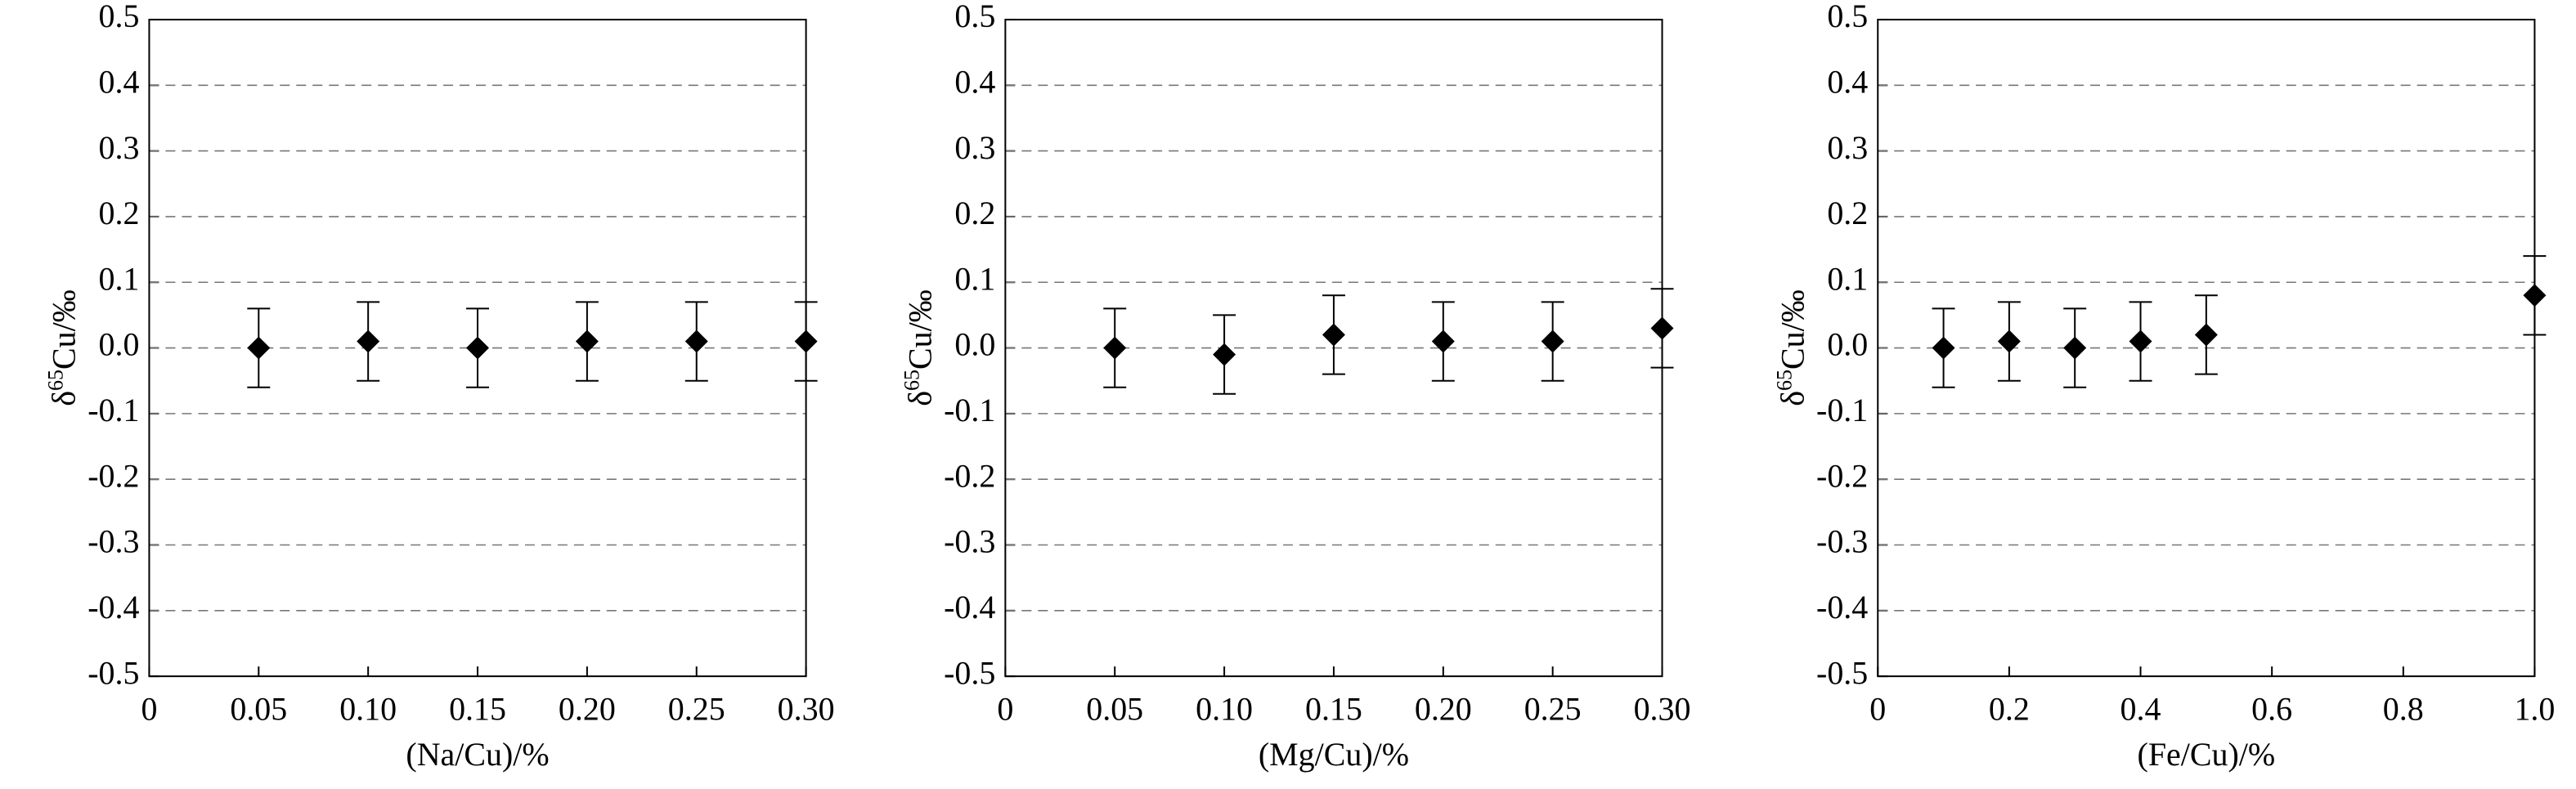 The image size is (2576, 789). Describe the element at coordinates (2141, 708) in the screenshot. I see `x-tick-label: 0.4` at that location.